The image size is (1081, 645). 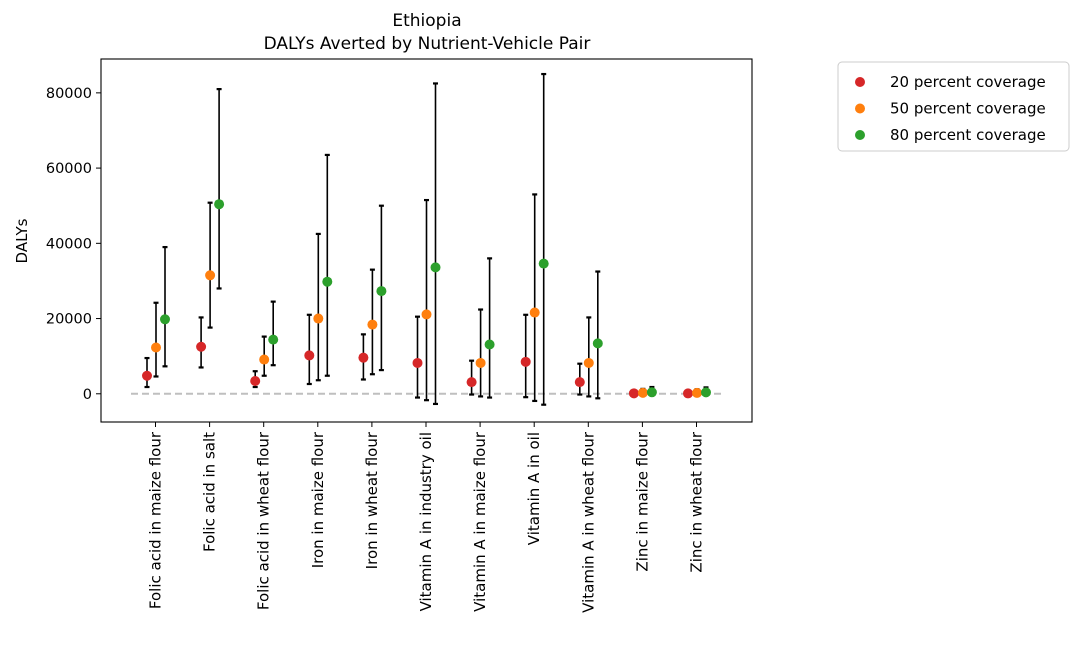 I want to click on legend-label: 80 percent coverage, so click(x=968, y=135).